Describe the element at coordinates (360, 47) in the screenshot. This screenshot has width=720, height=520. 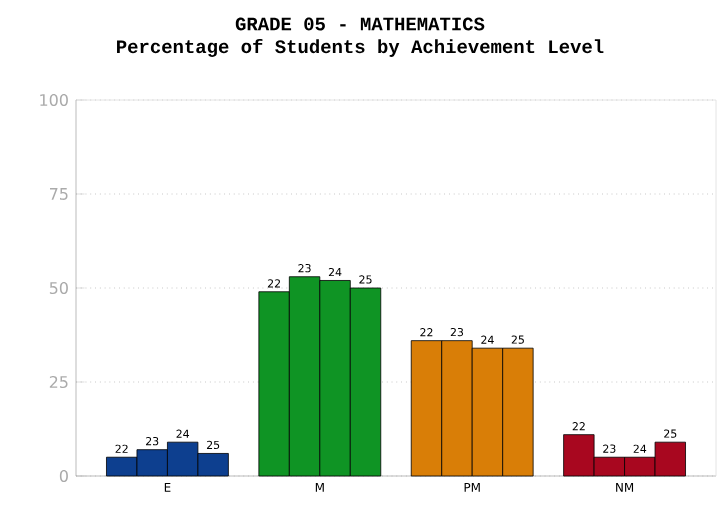
I see `chart-subtitle: Percentage of Students by Achievement Level` at that location.